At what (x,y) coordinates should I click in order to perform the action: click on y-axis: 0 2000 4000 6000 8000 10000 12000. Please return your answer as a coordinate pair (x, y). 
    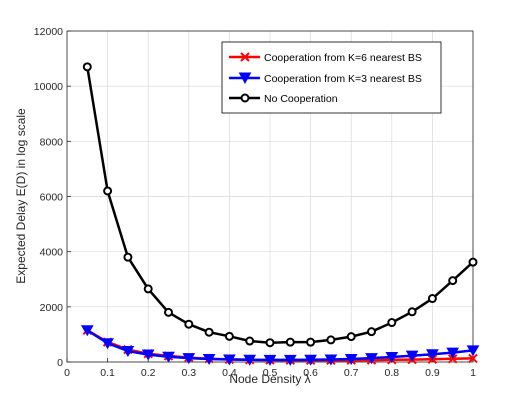
    Looking at the image, I should click on (52, 197).